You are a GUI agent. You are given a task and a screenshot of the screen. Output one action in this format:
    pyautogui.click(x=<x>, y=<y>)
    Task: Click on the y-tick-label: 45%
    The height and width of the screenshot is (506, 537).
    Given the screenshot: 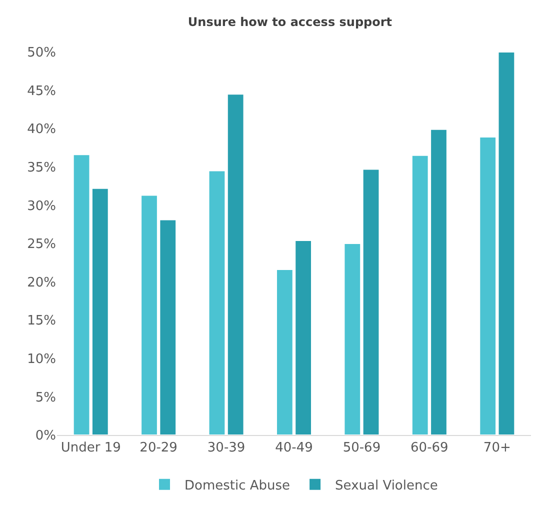 What is the action you would take?
    pyautogui.click(x=41, y=91)
    